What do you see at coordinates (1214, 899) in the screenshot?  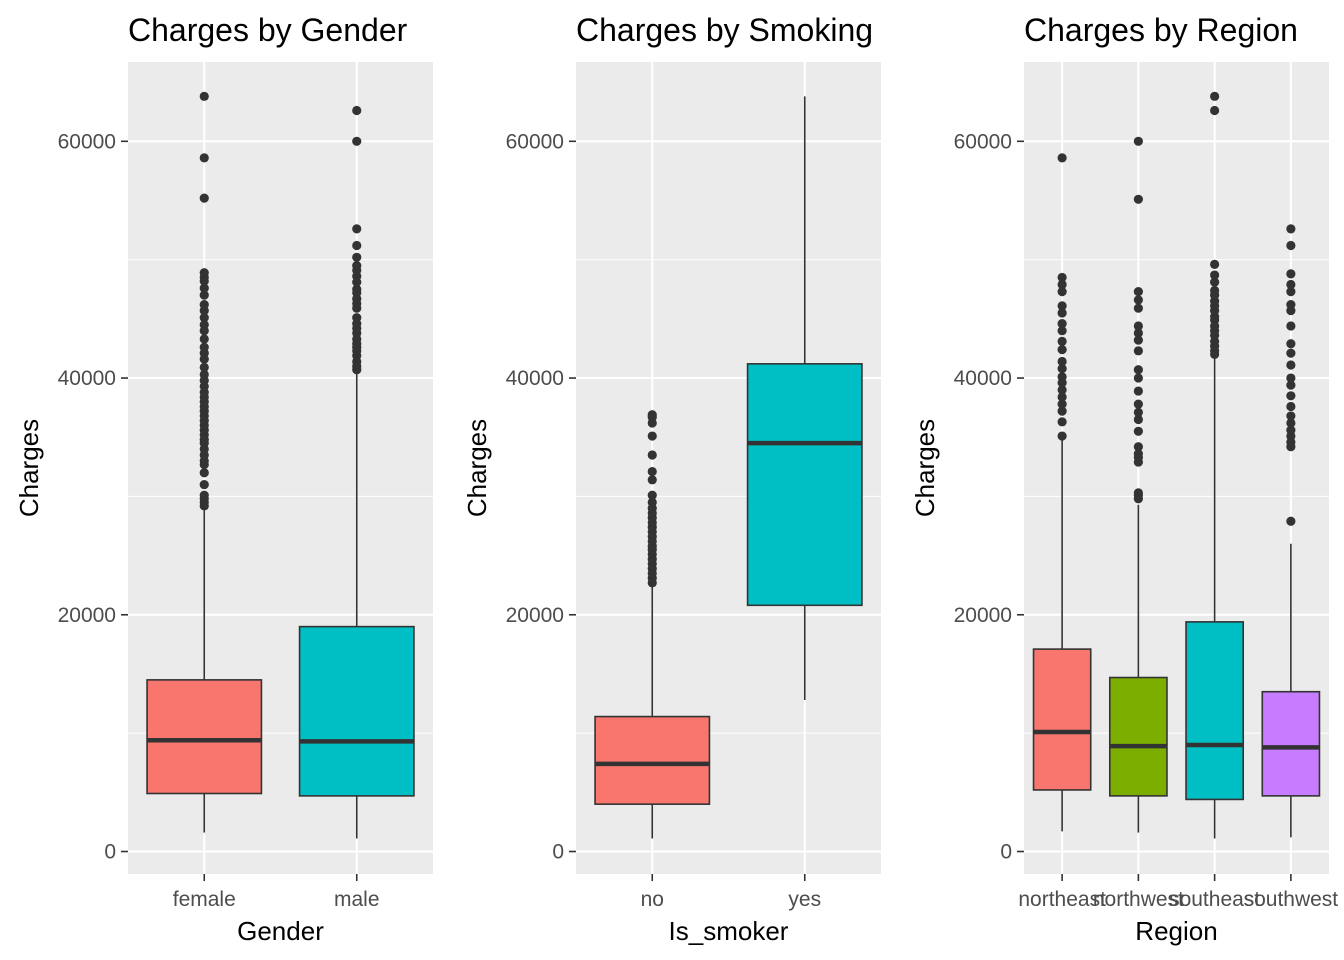 I see `x-tick-label-southeast: southeast` at bounding box center [1214, 899].